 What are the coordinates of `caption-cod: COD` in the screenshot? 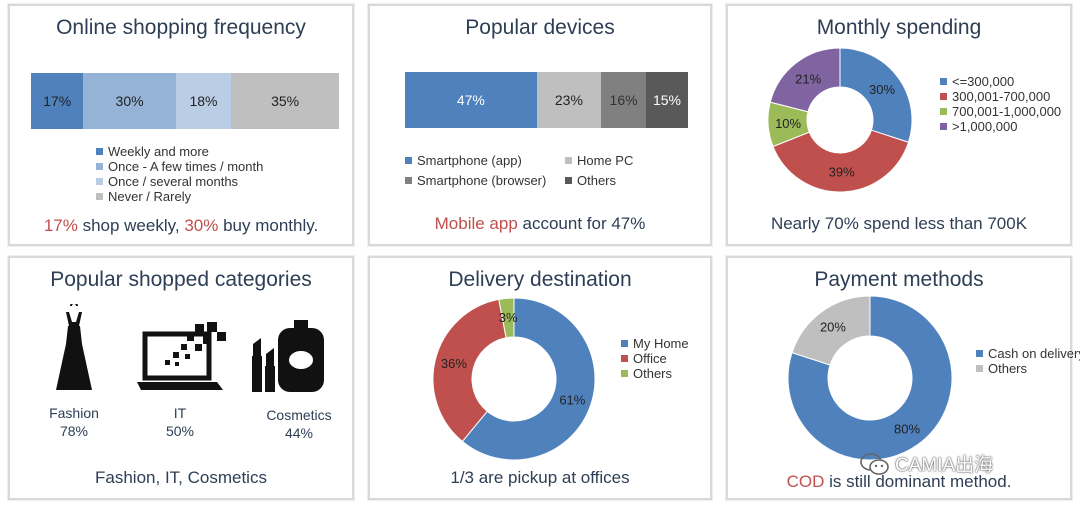 It's located at (805, 481).